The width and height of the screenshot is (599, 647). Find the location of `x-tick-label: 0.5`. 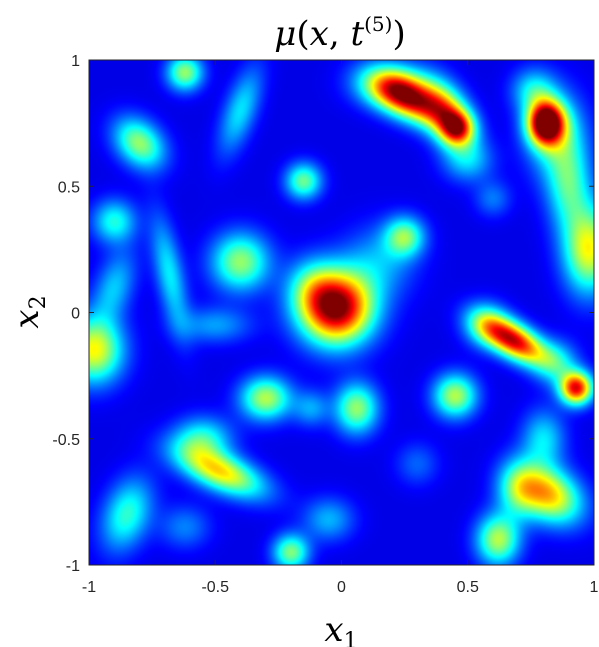

x-tick-label: 0.5 is located at coordinates (468, 587).